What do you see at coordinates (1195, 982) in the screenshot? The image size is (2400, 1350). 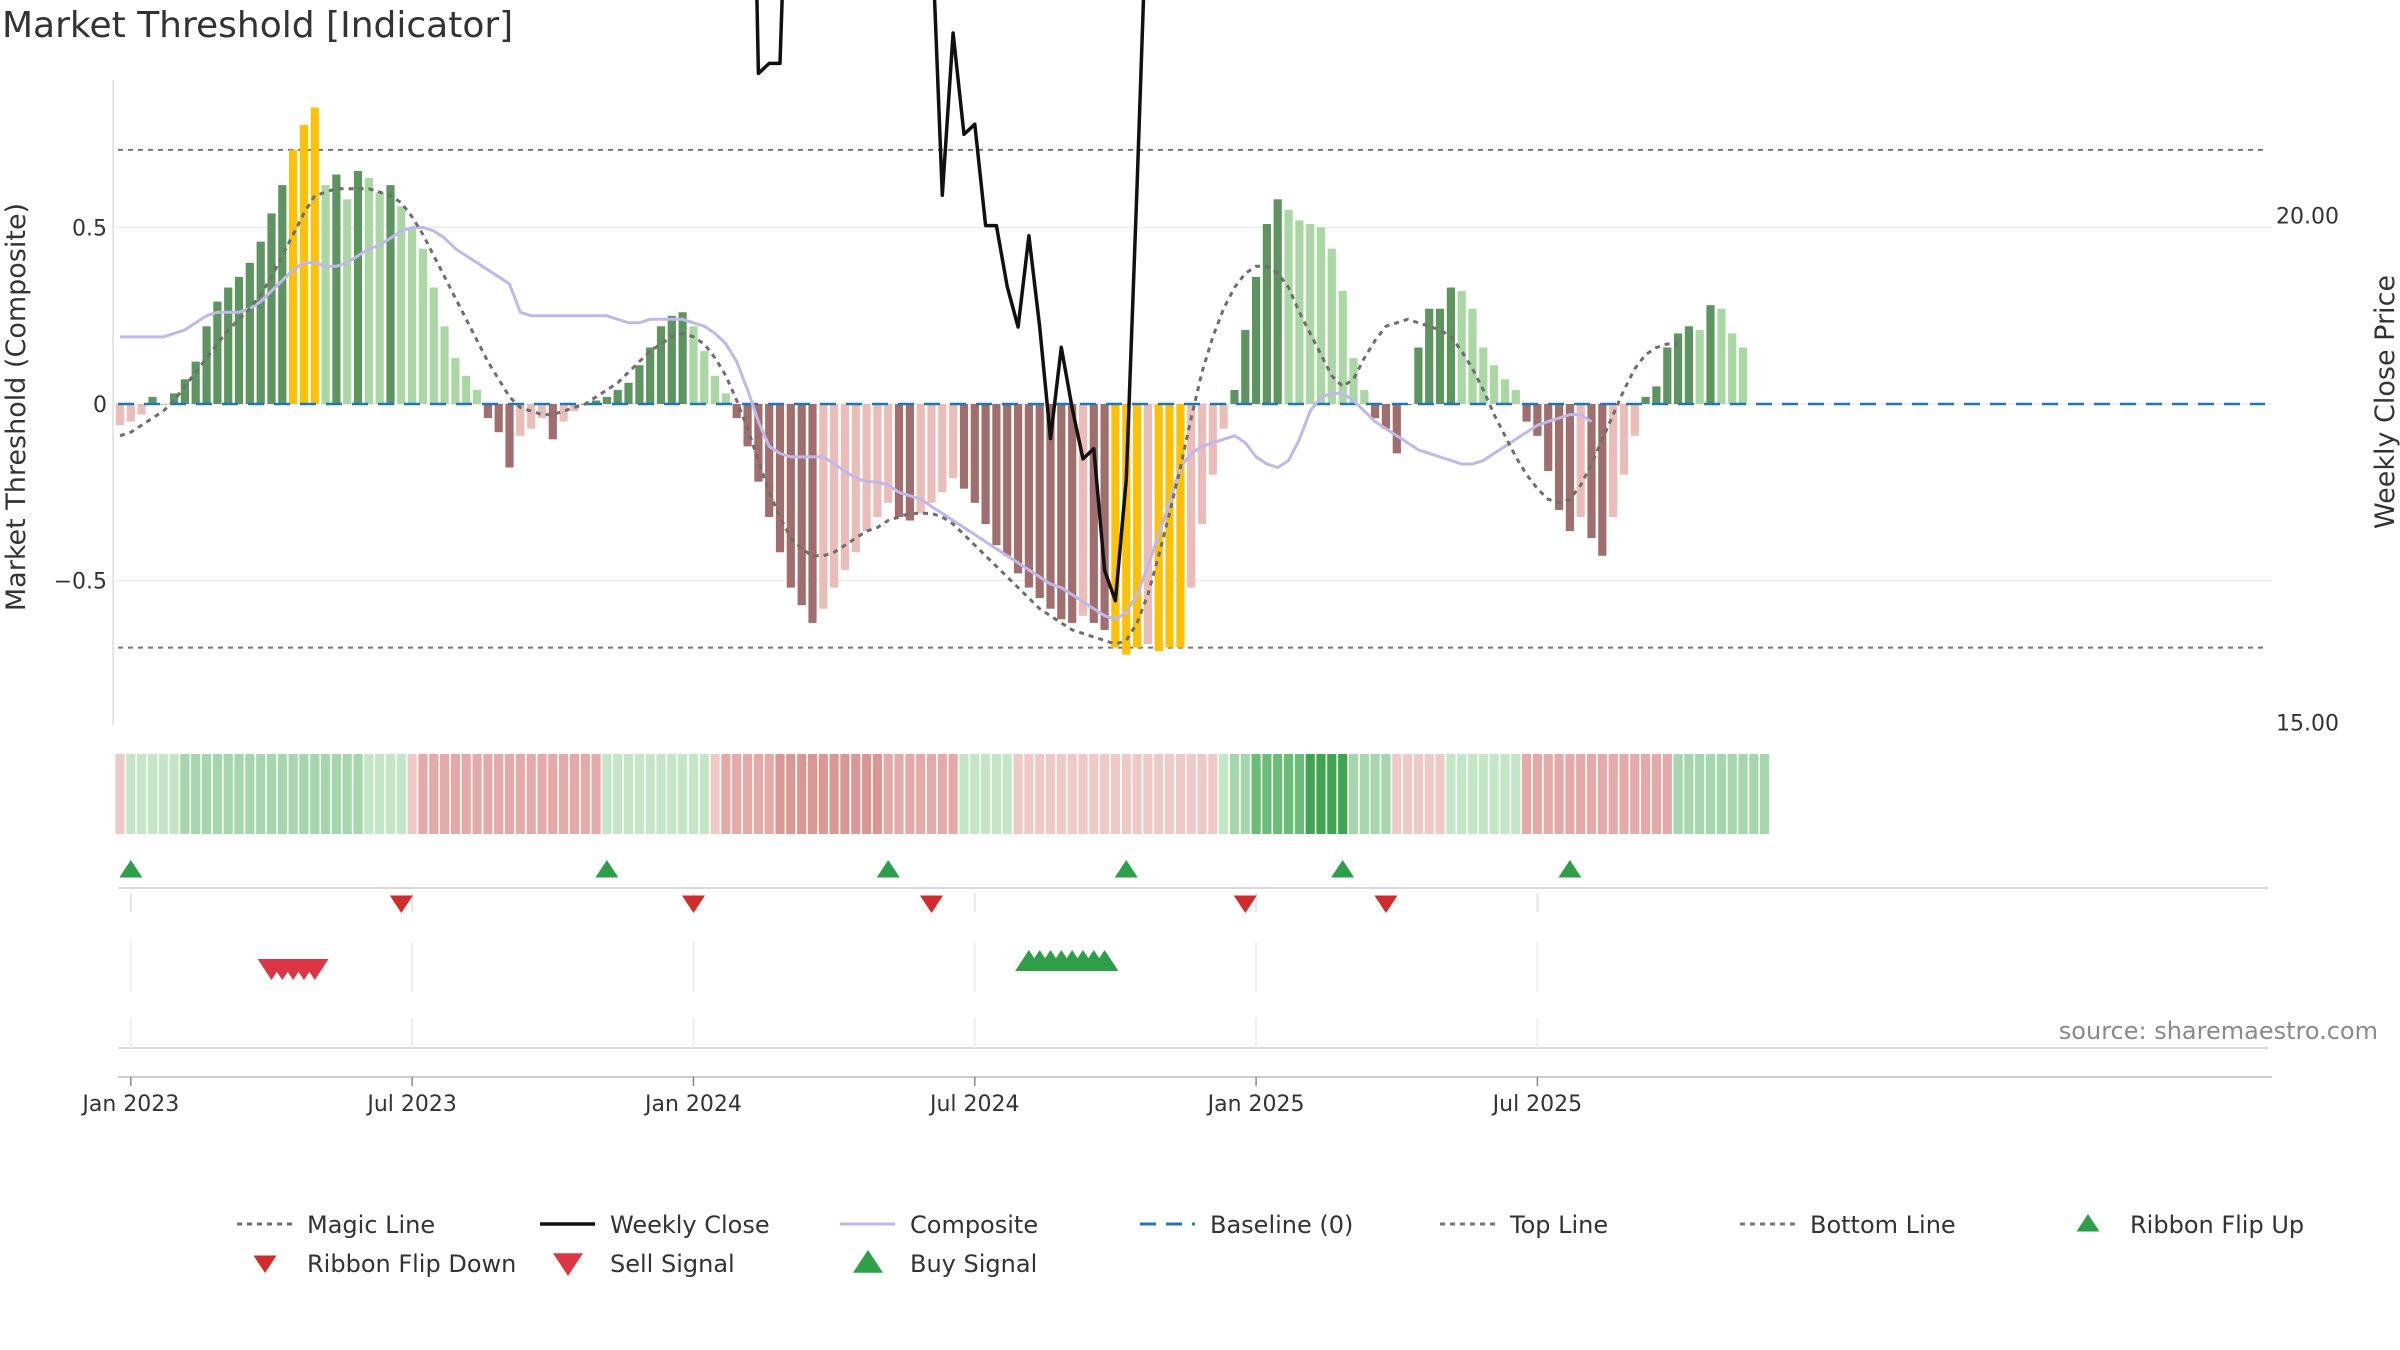 I see `signal-panel-grid` at bounding box center [1195, 982].